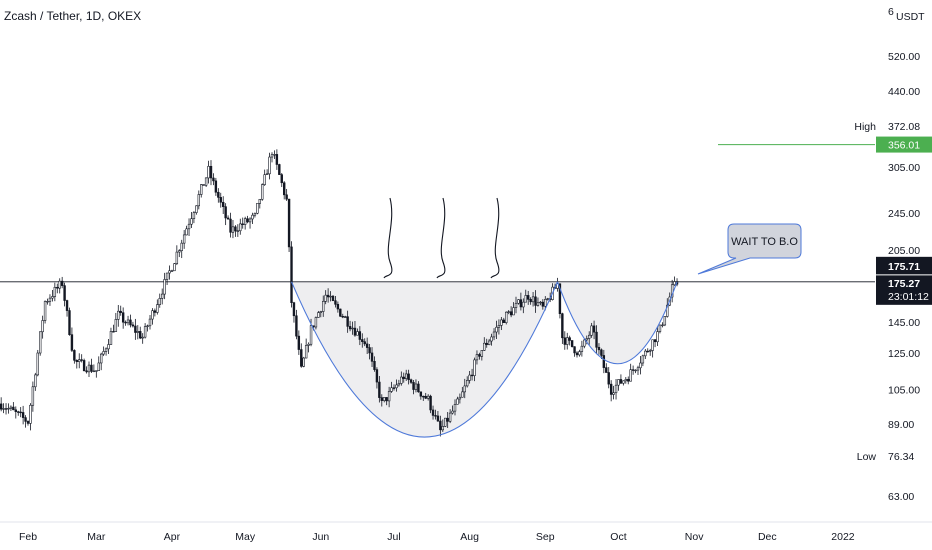 The image size is (932, 550). What do you see at coordinates (320, 537) in the screenshot?
I see `x-tick-label: Jun` at bounding box center [320, 537].